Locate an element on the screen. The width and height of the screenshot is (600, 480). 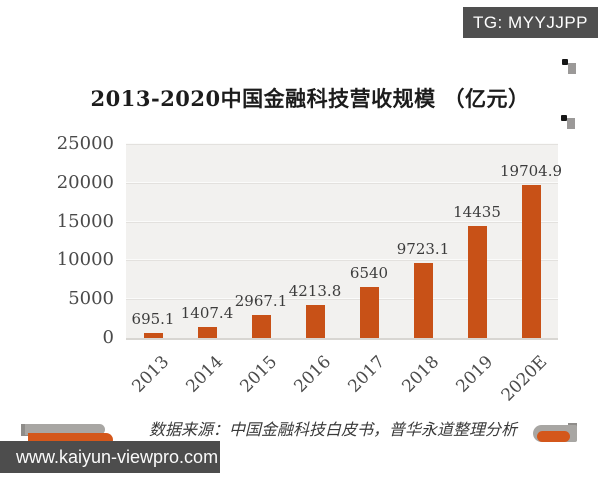
bullet-mark-top-square is located at coordinates (572, 68).